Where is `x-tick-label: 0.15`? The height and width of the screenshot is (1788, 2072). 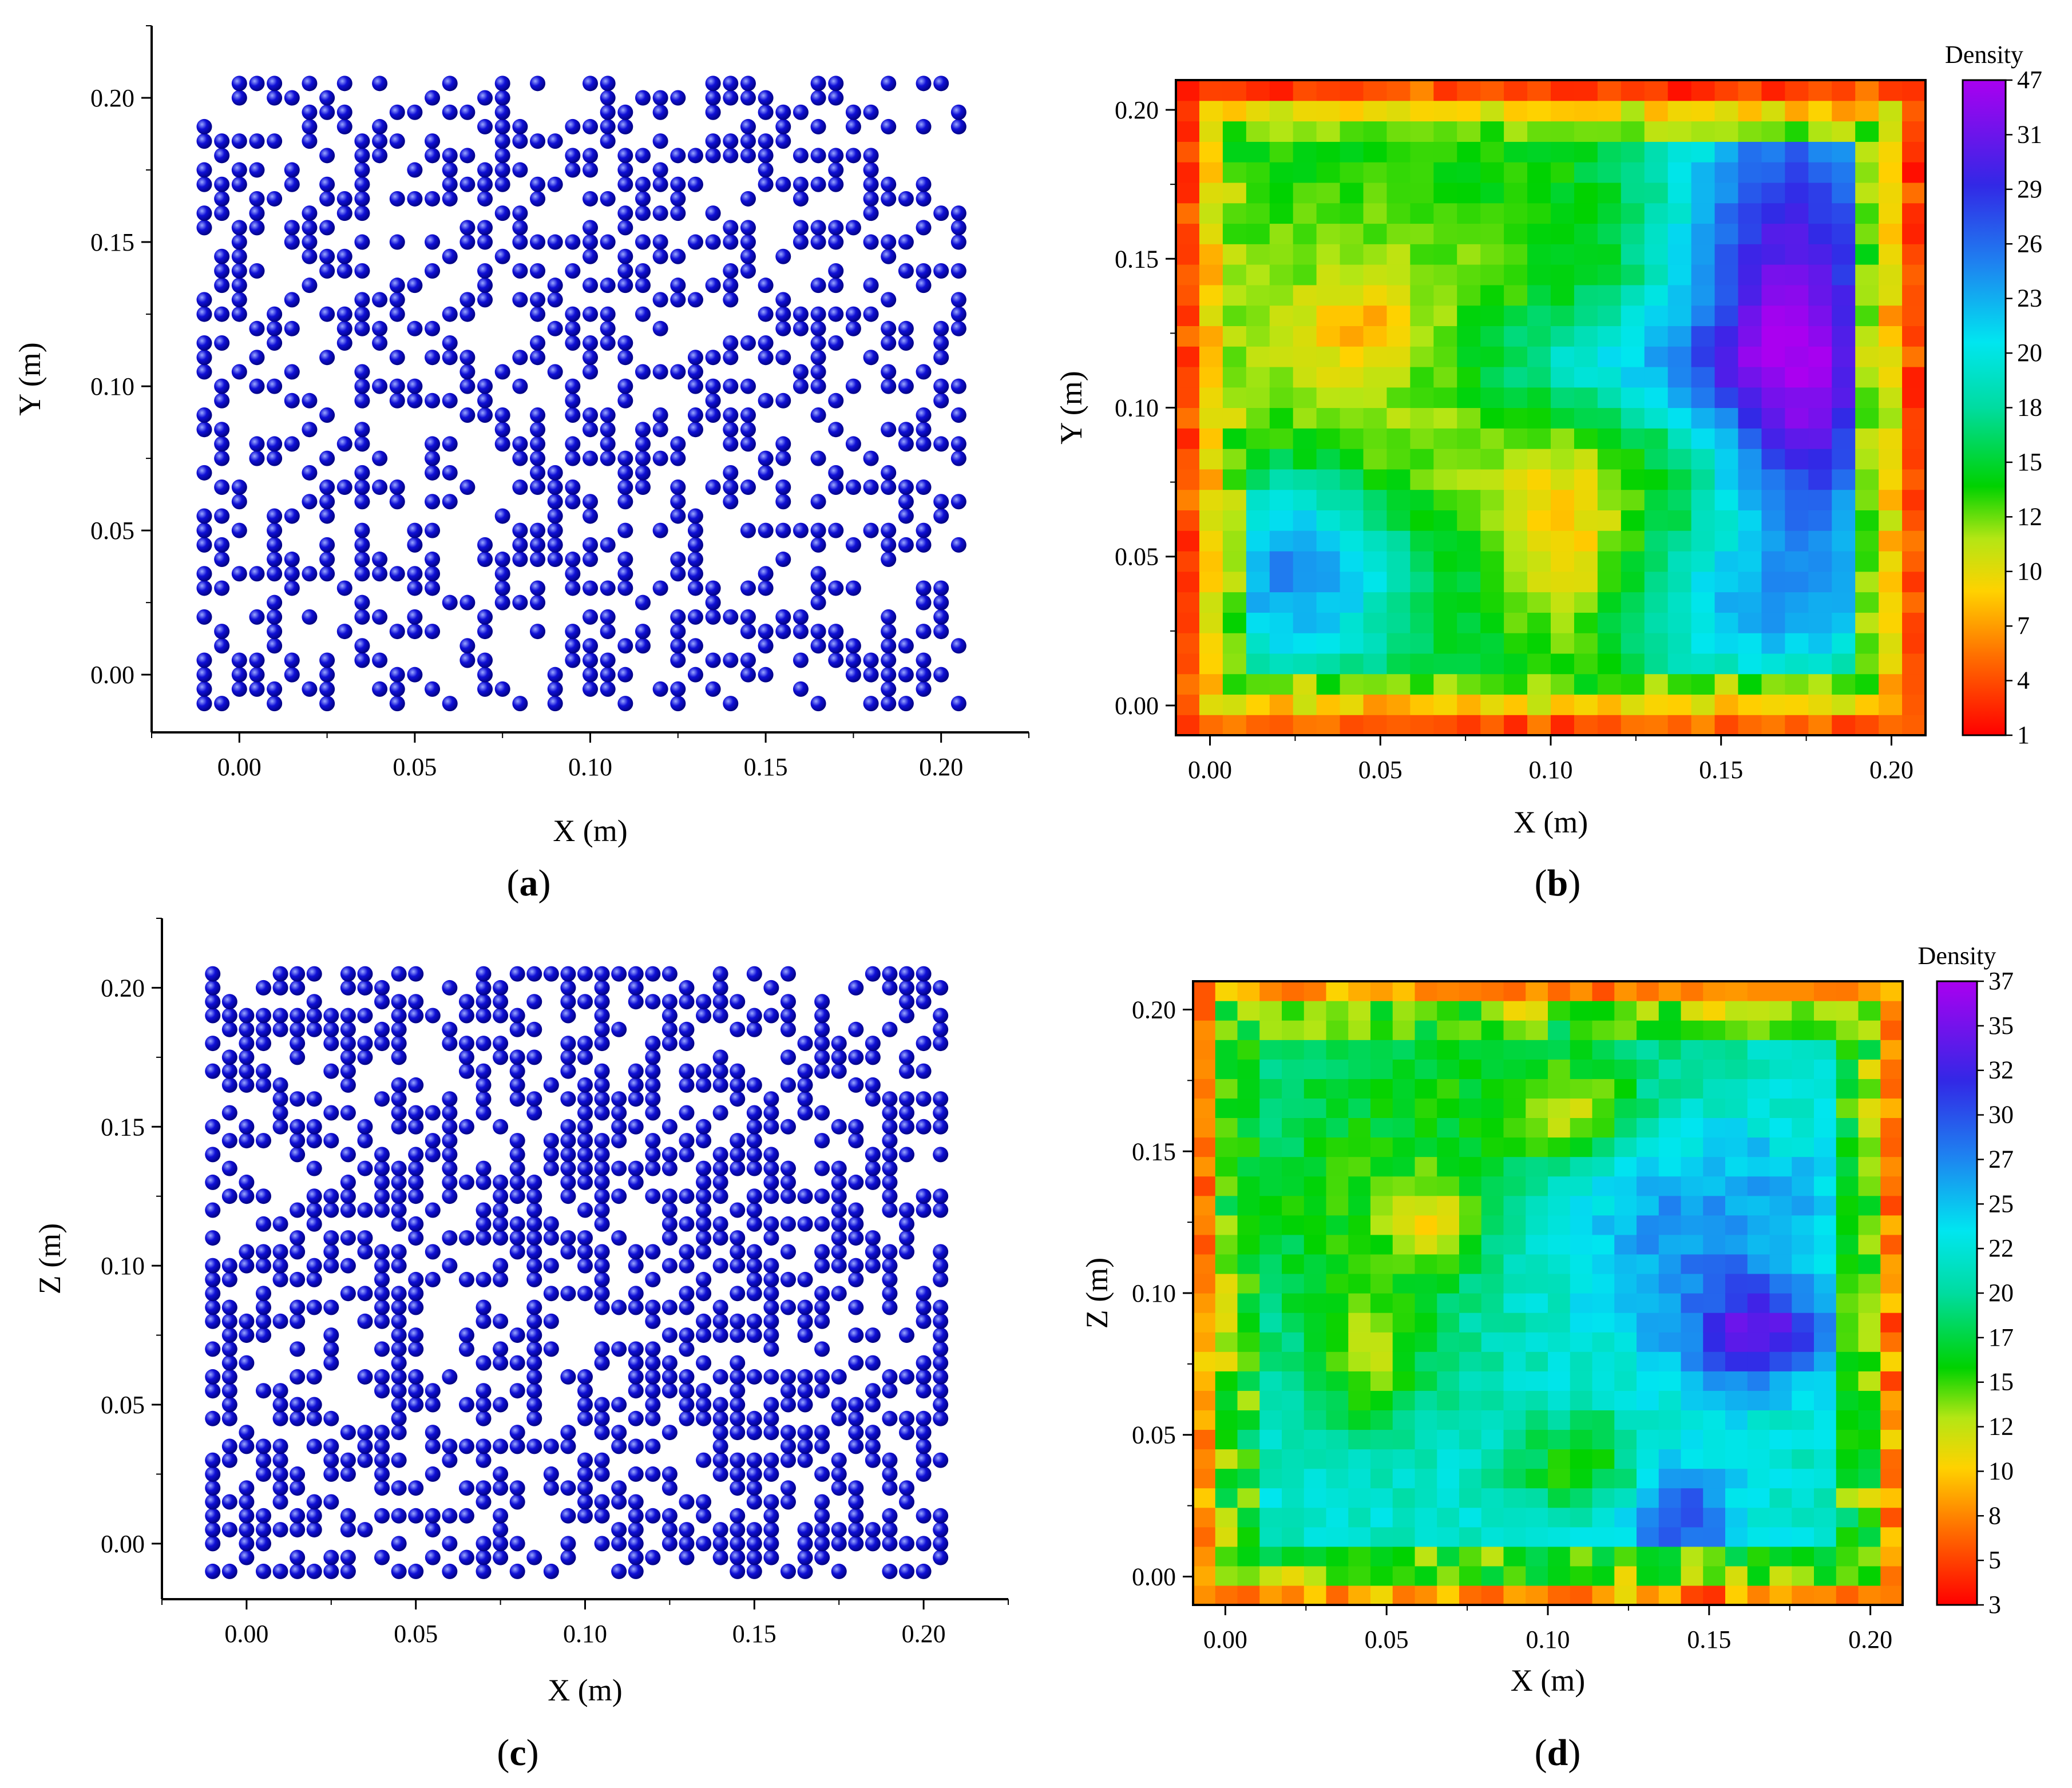 x-tick-label: 0.15 is located at coordinates (754, 1634).